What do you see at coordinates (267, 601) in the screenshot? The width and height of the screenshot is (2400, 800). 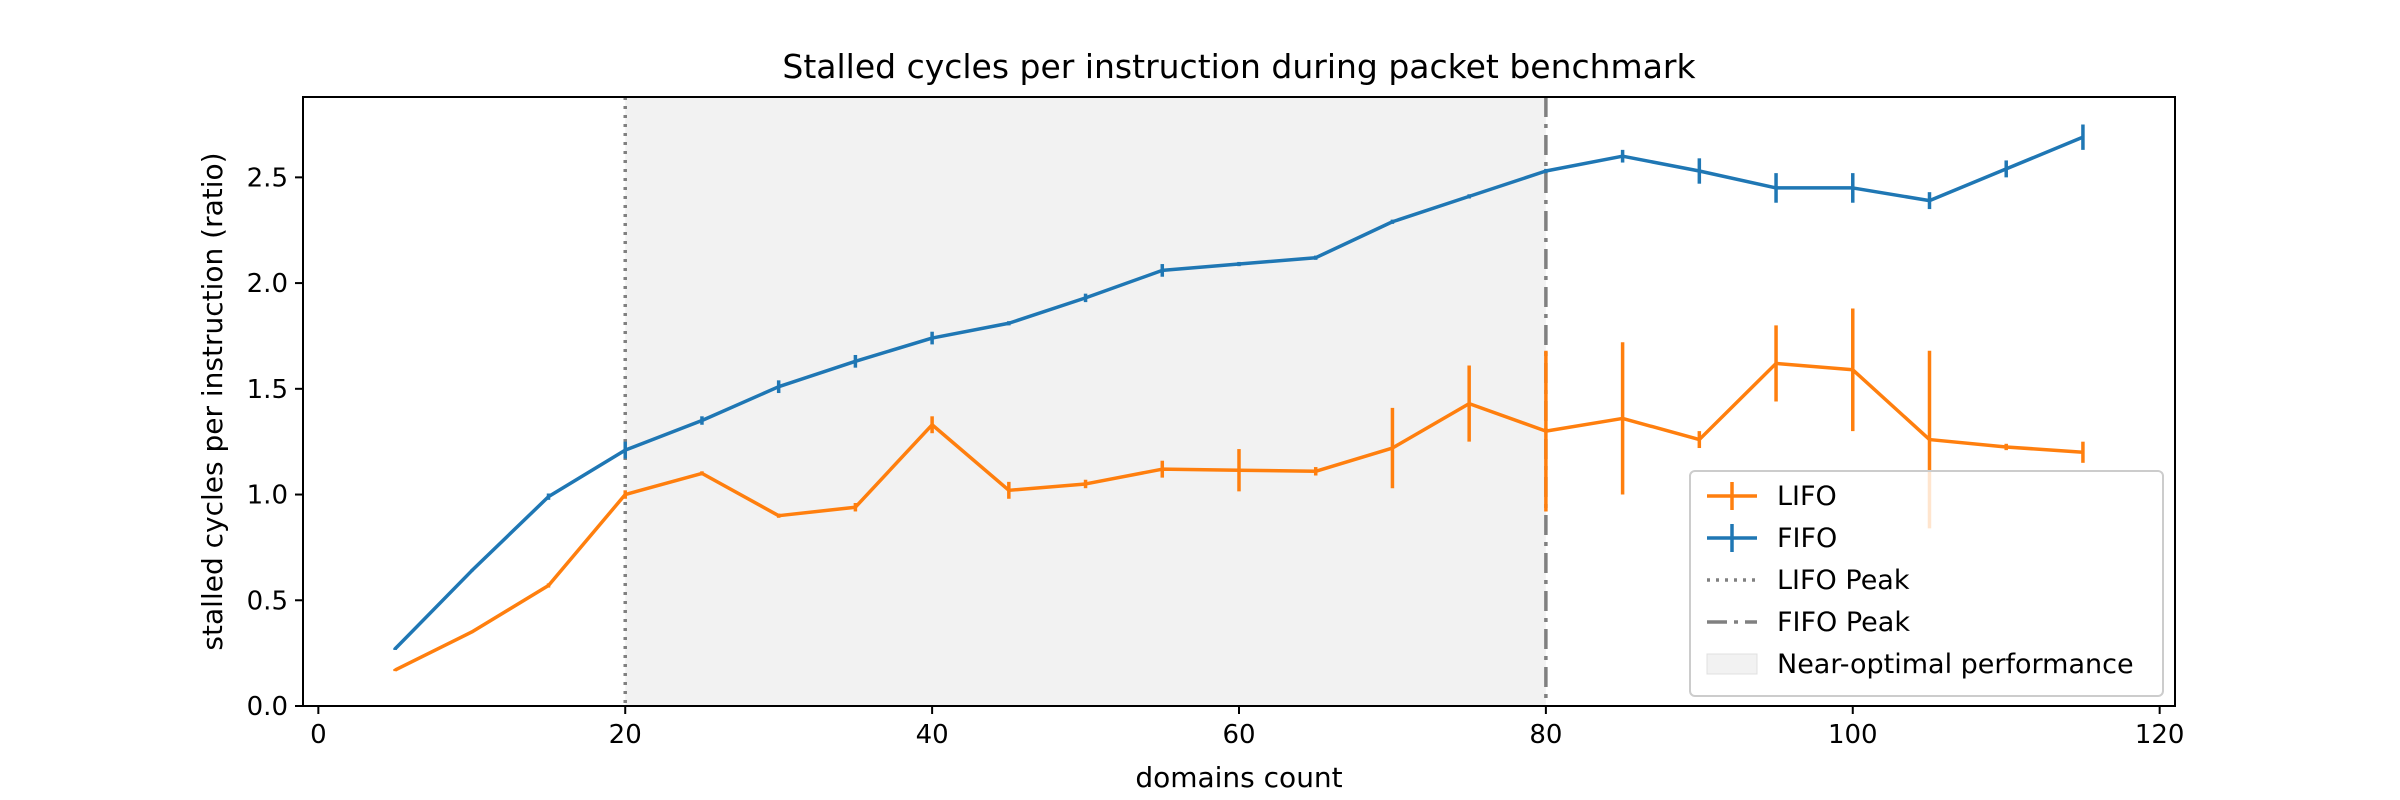 I see `y-tick-label: 0.5` at bounding box center [267, 601].